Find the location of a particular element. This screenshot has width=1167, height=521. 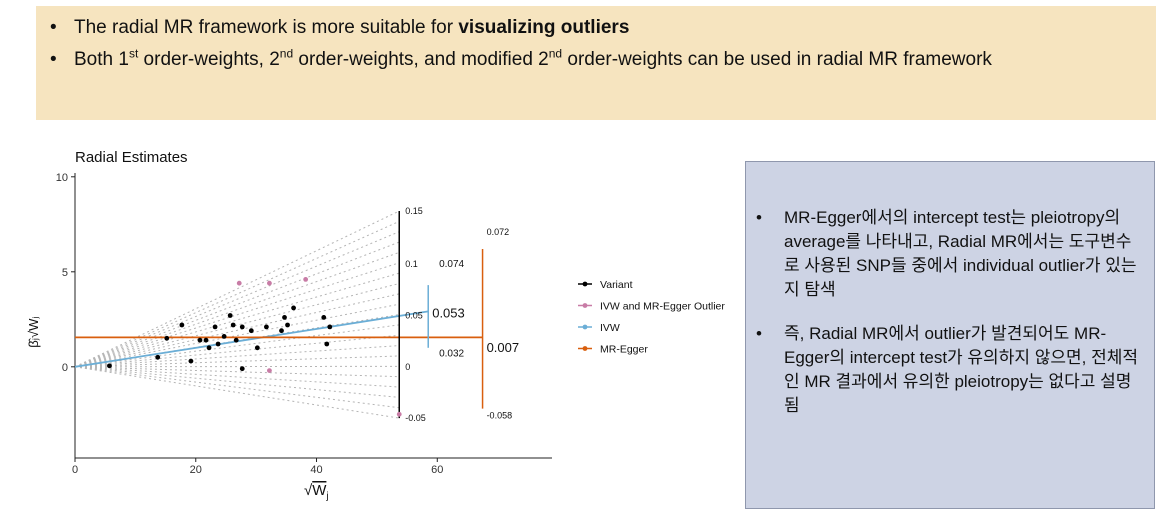

text-part: Both 1 is located at coordinates (101, 59).